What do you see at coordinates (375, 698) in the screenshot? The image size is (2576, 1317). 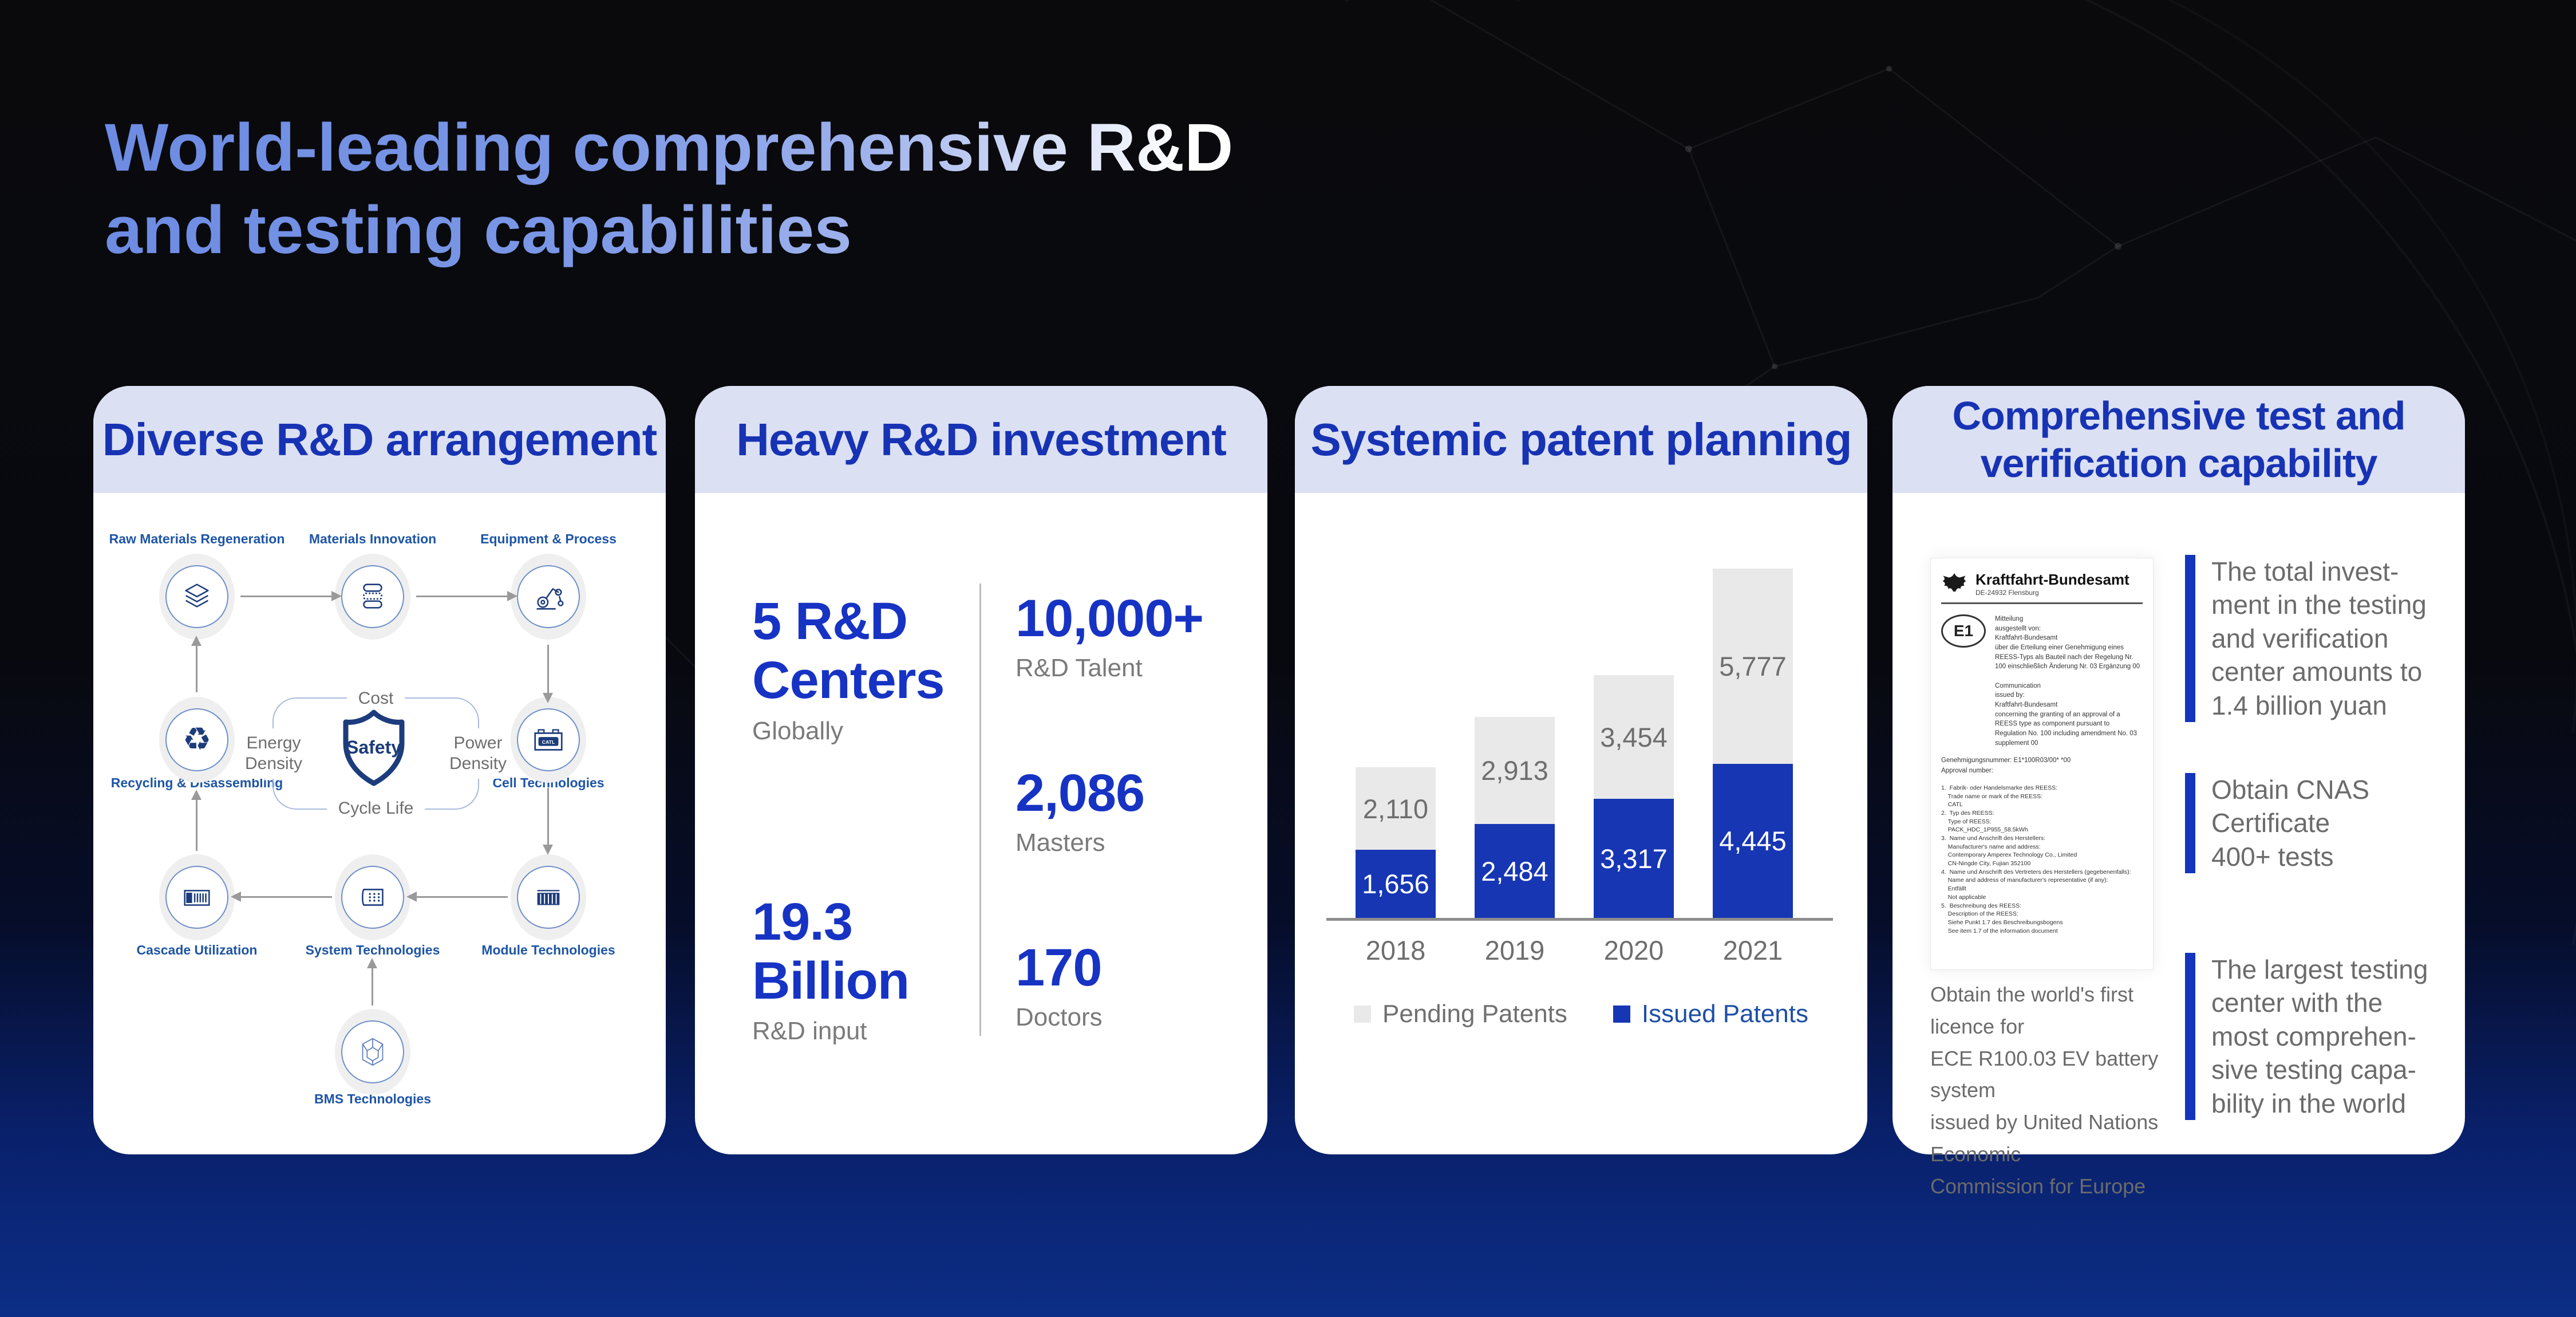 I see `cluster-label-cost: Cost` at bounding box center [375, 698].